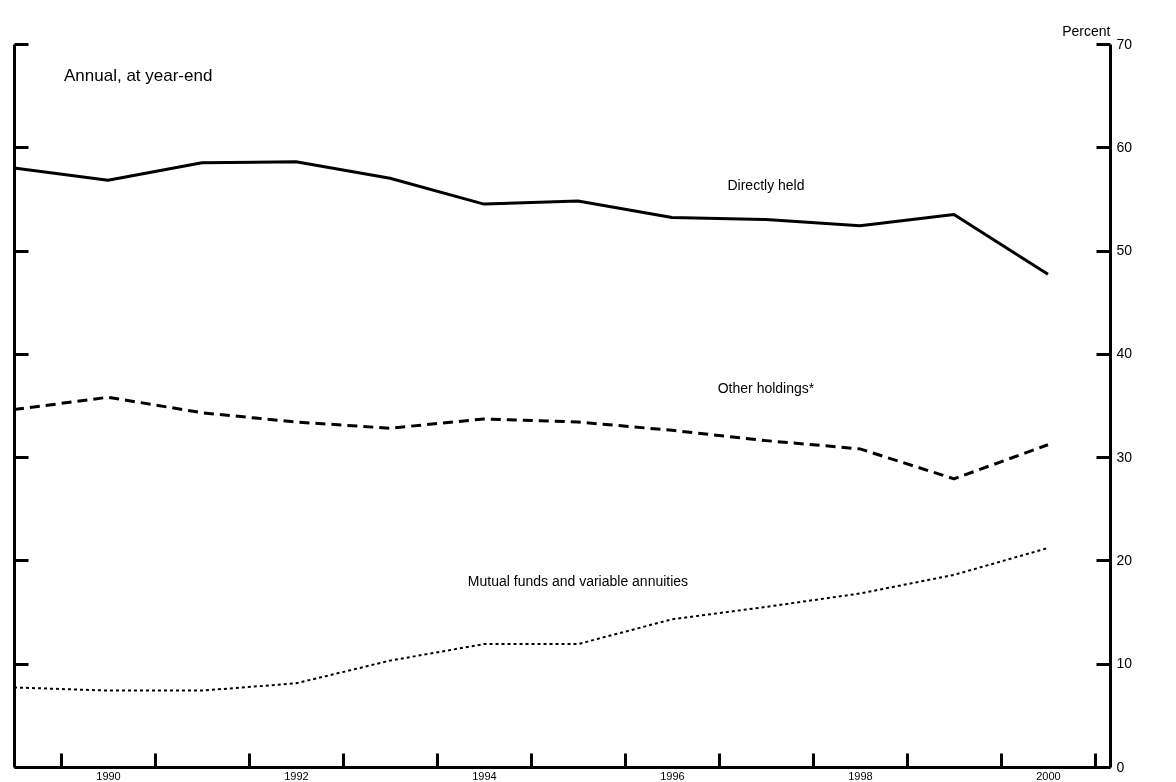 The image size is (1176, 782). I want to click on x-tick-label: 1992, so click(296, 775).